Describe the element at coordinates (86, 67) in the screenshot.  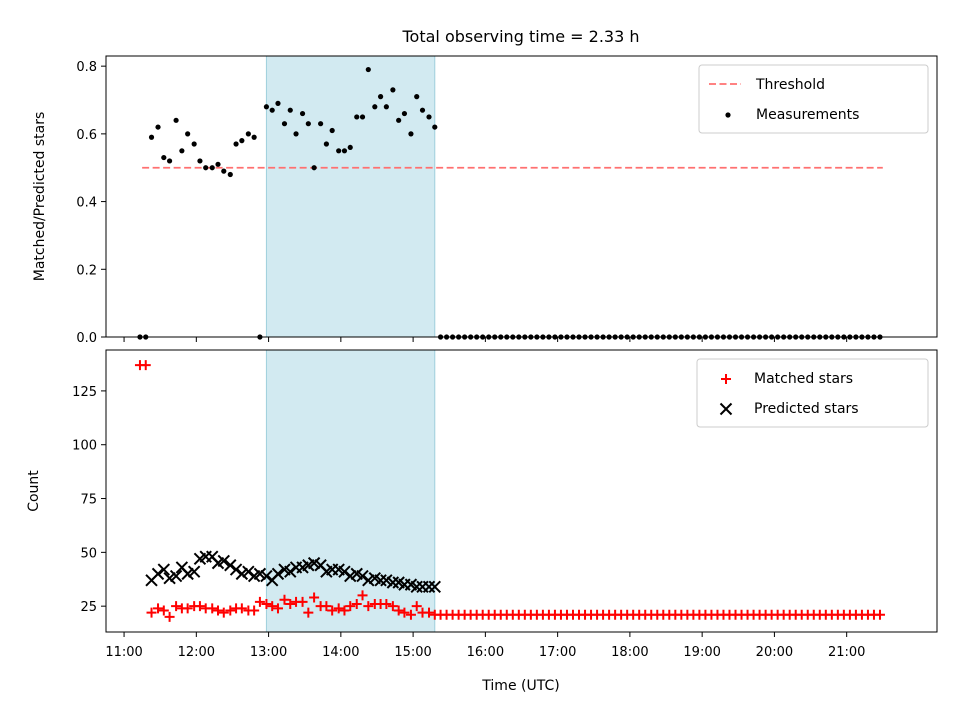
I see `y-tick-label: 0.8` at that location.